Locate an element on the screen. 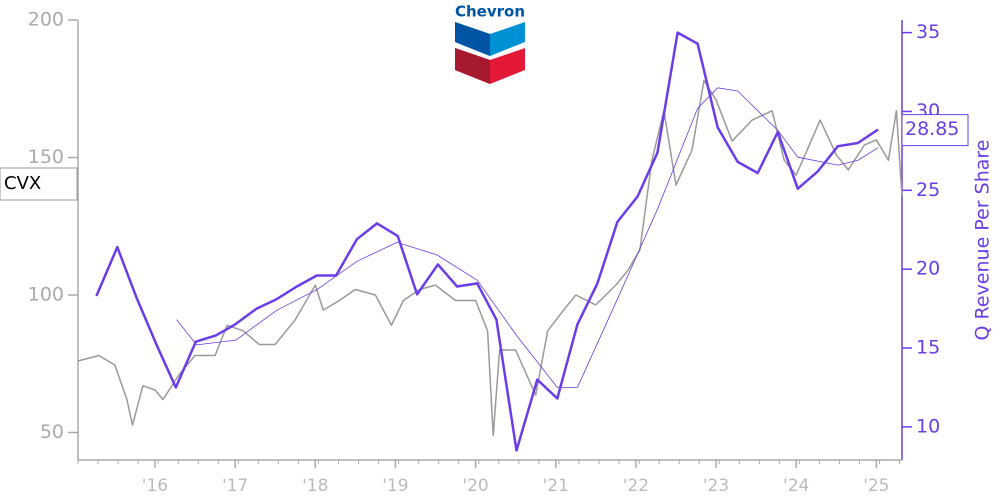 The height and width of the screenshot is (504, 1000). ticker-label: CVX is located at coordinates (22, 183).